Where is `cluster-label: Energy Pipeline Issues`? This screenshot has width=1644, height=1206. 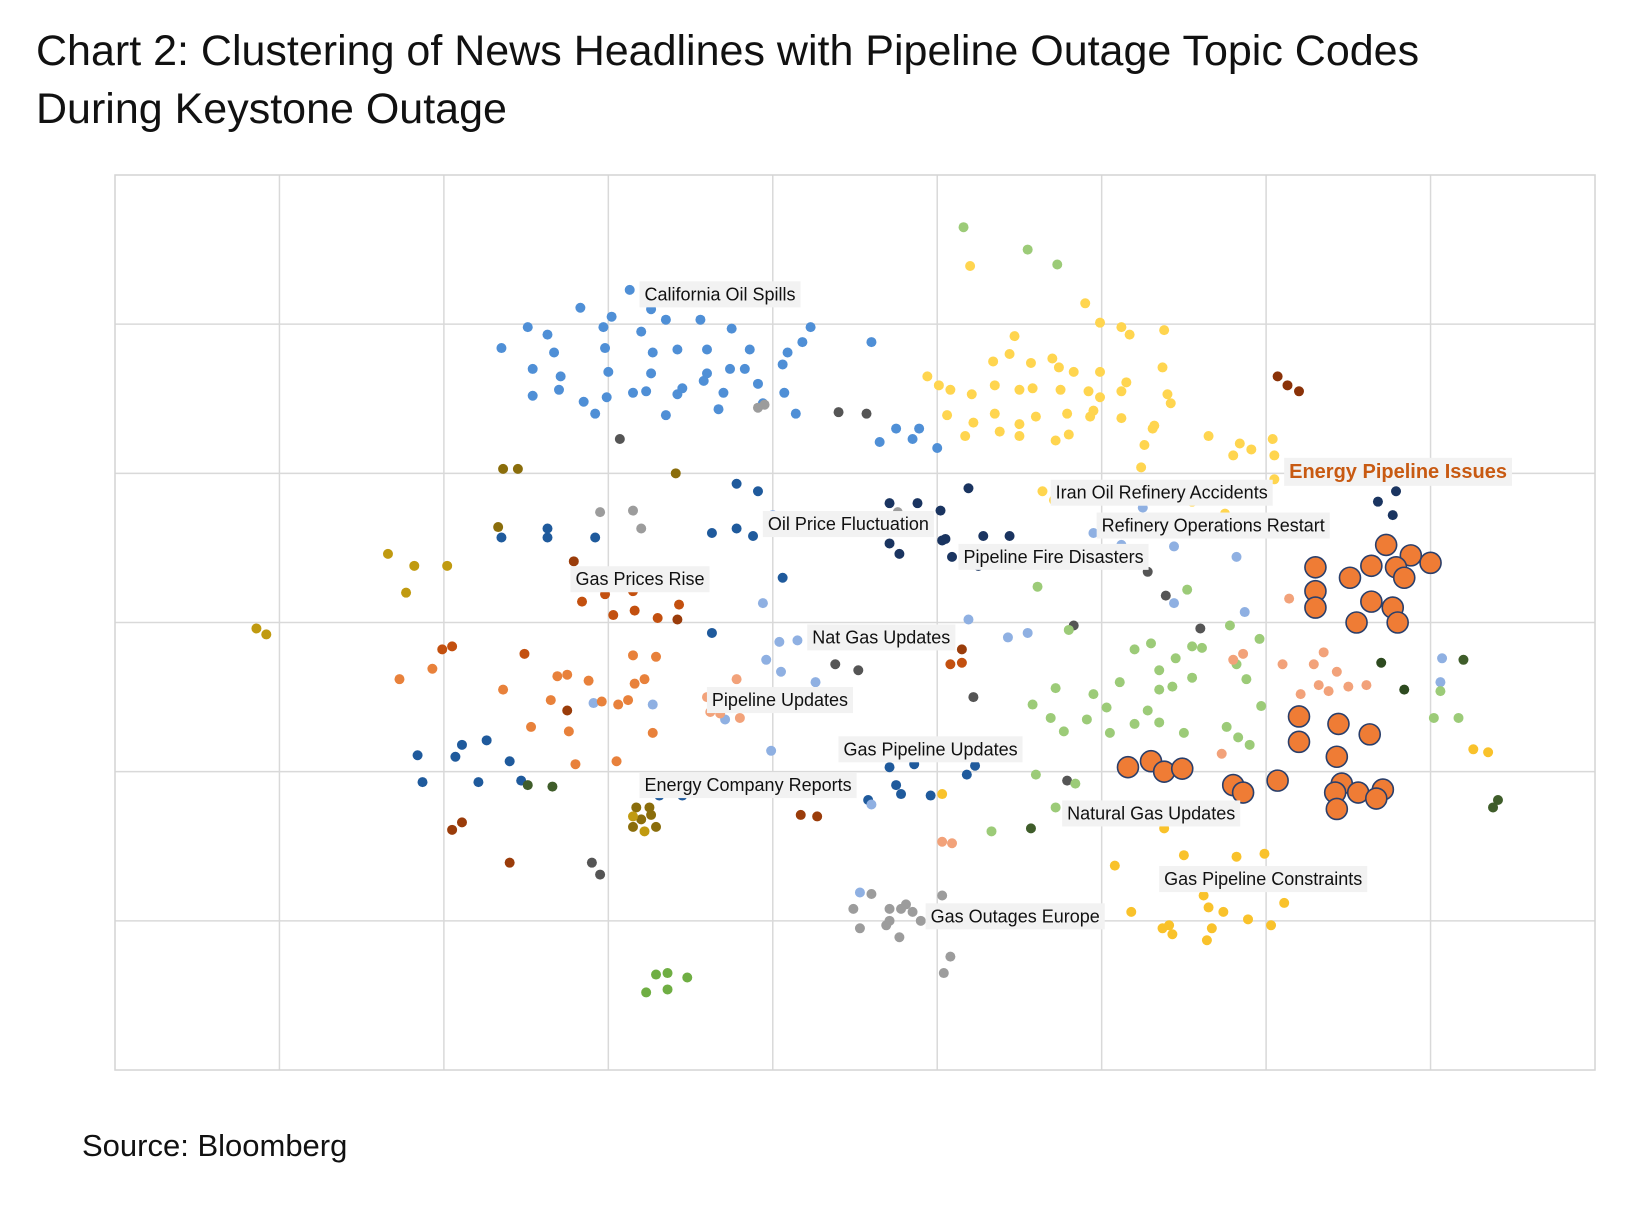
cluster-label: Energy Pipeline Issues is located at coordinates (1398, 471).